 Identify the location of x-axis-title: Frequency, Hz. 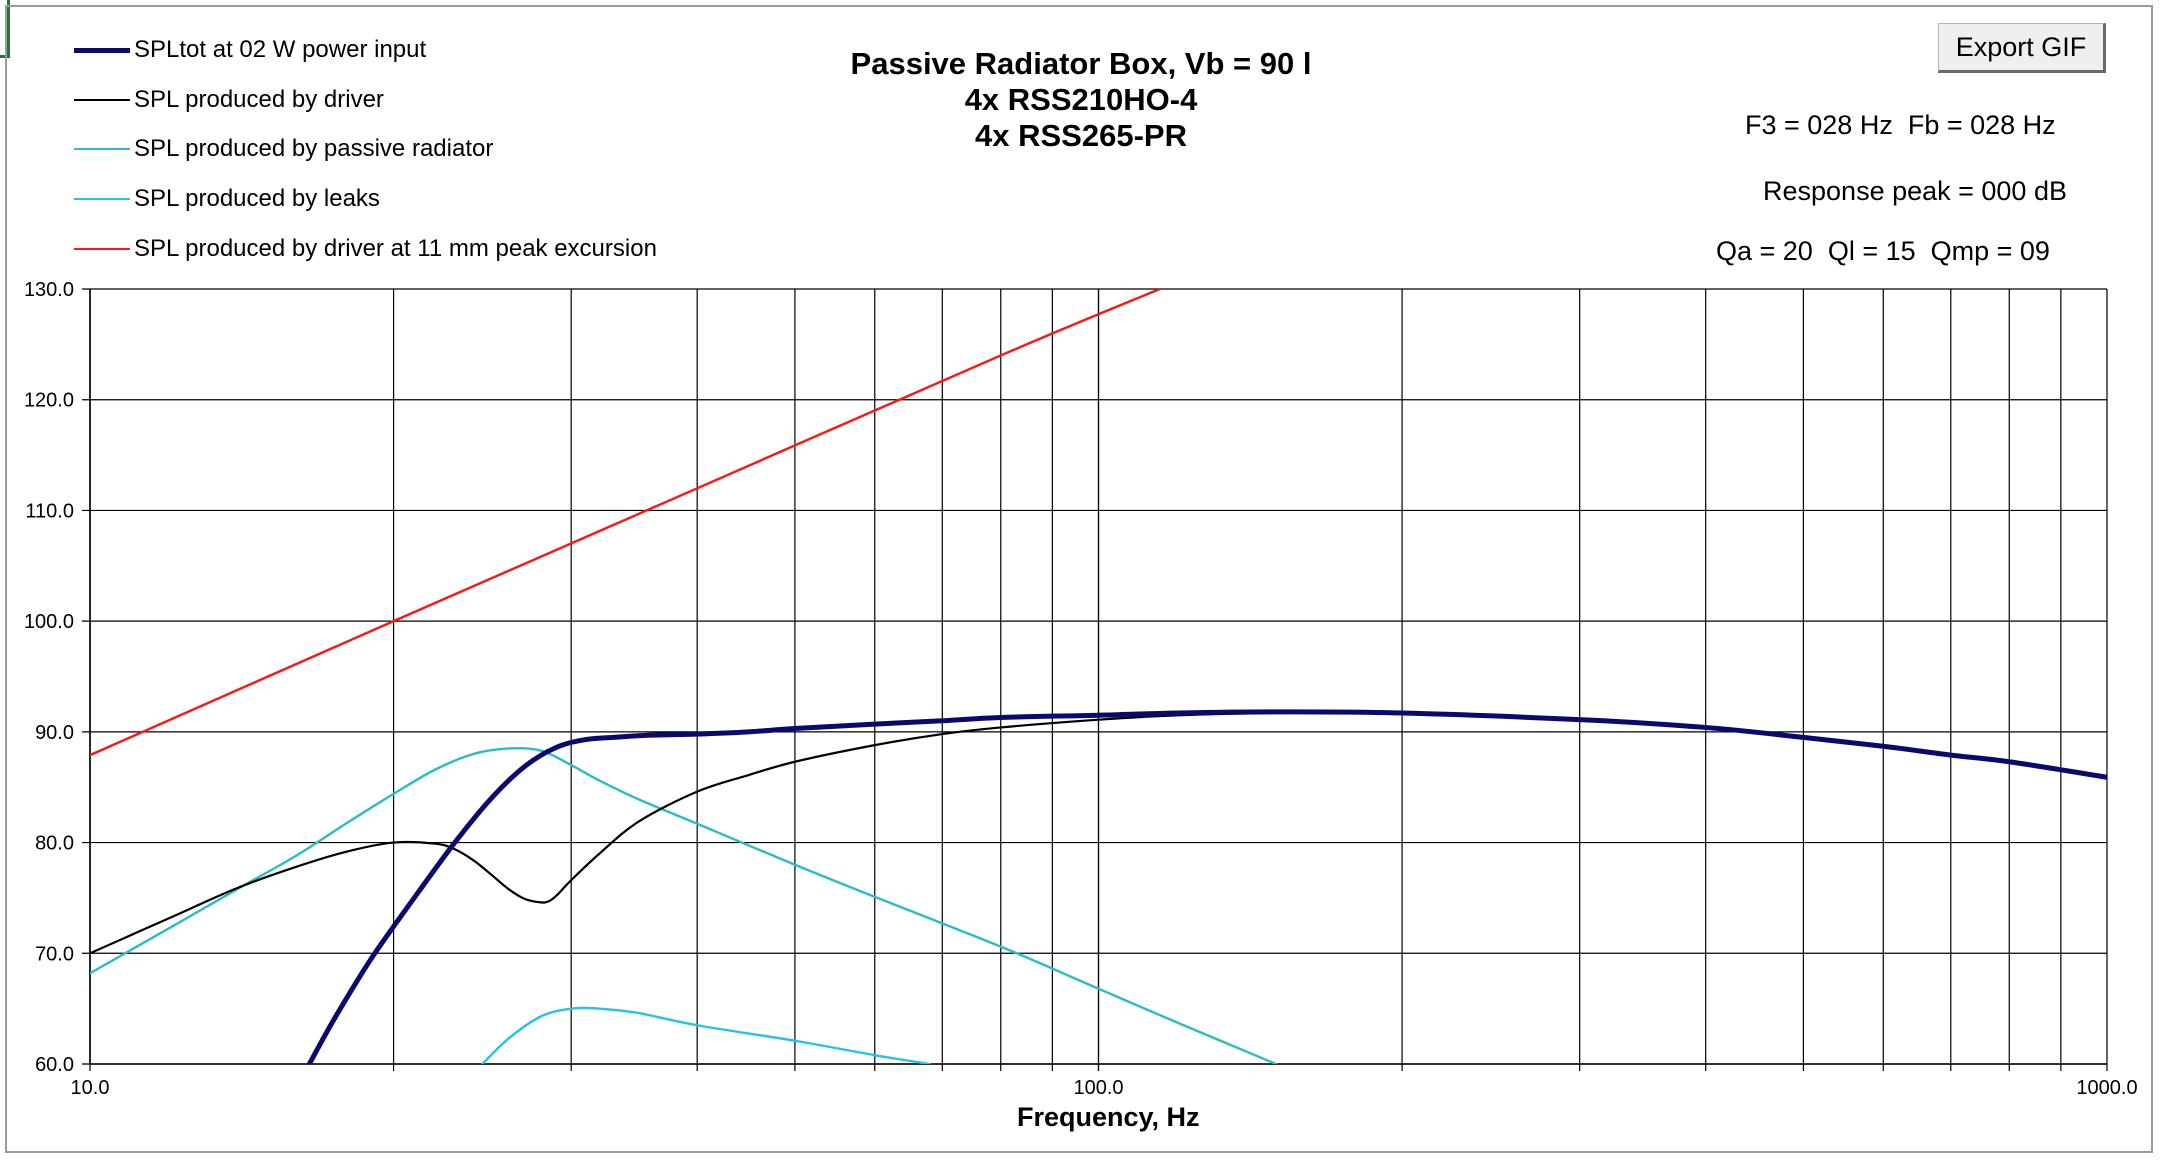
(1108, 1117).